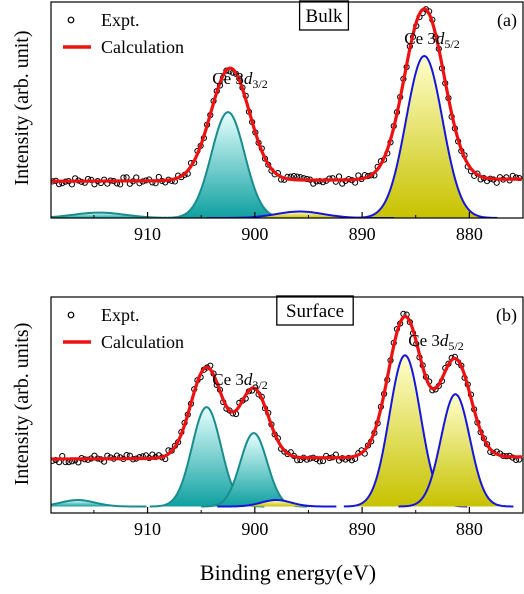 This screenshot has width=524, height=594. Describe the element at coordinates (469, 234) in the screenshot. I see `panel-bulk-x-tick-label: 880` at that location.